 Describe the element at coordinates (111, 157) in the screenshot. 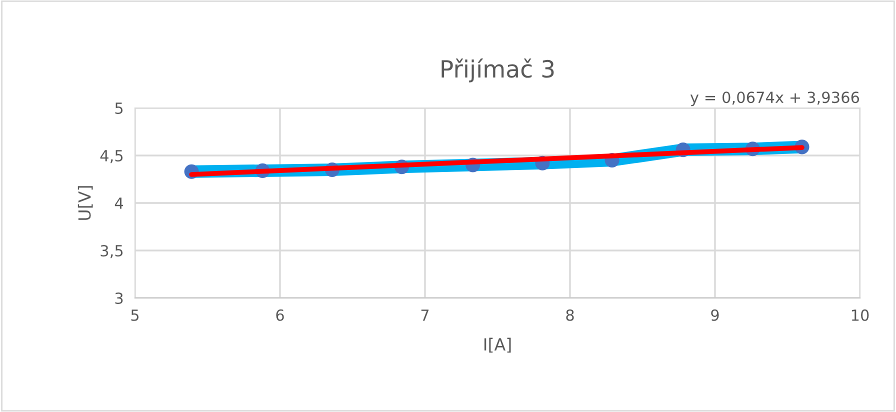

I see `y-tick-label: 4,5` at that location.